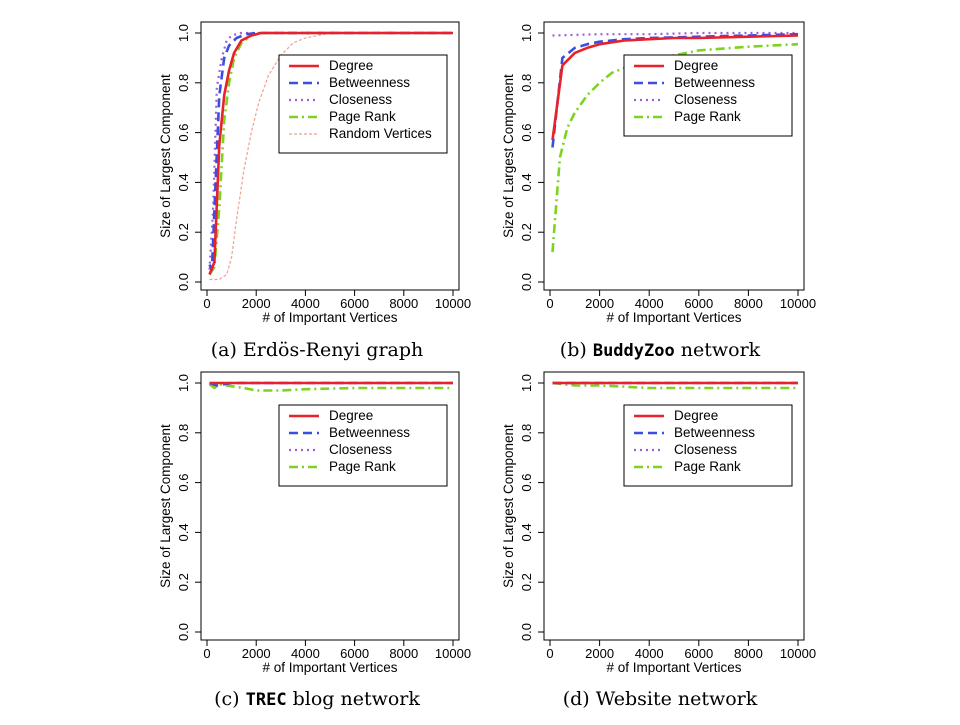 This screenshot has width=960, height=725. I want to click on legend-entry: Random Vertices, so click(380, 133).